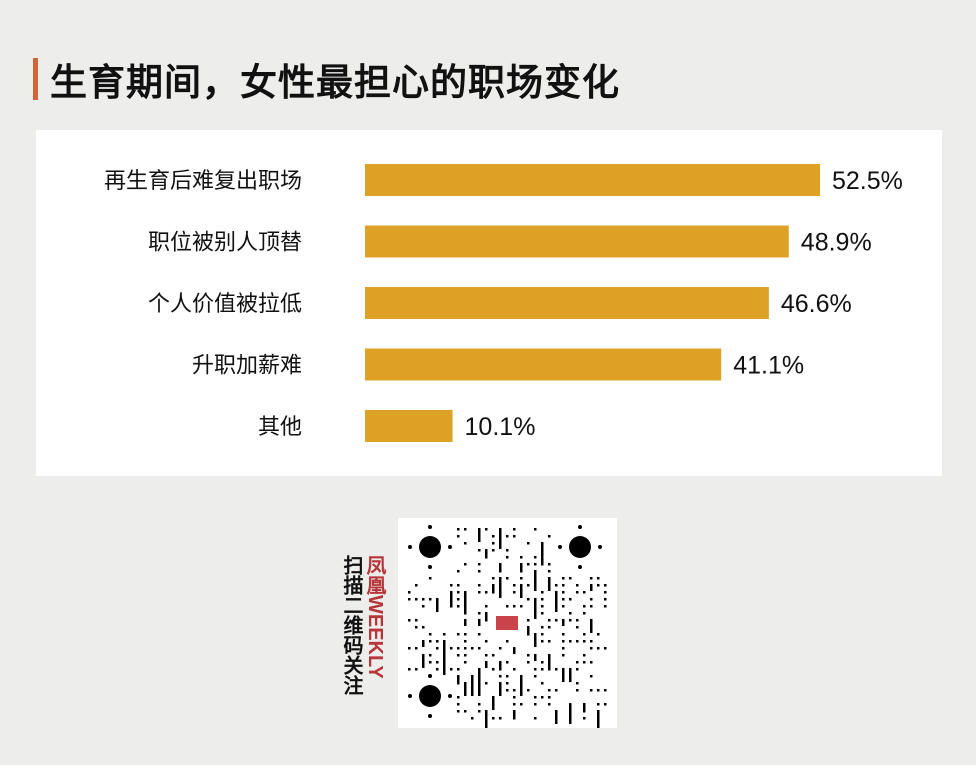 The height and width of the screenshot is (765, 976). What do you see at coordinates (35, 79) in the screenshot?
I see `title-accent-bar` at bounding box center [35, 79].